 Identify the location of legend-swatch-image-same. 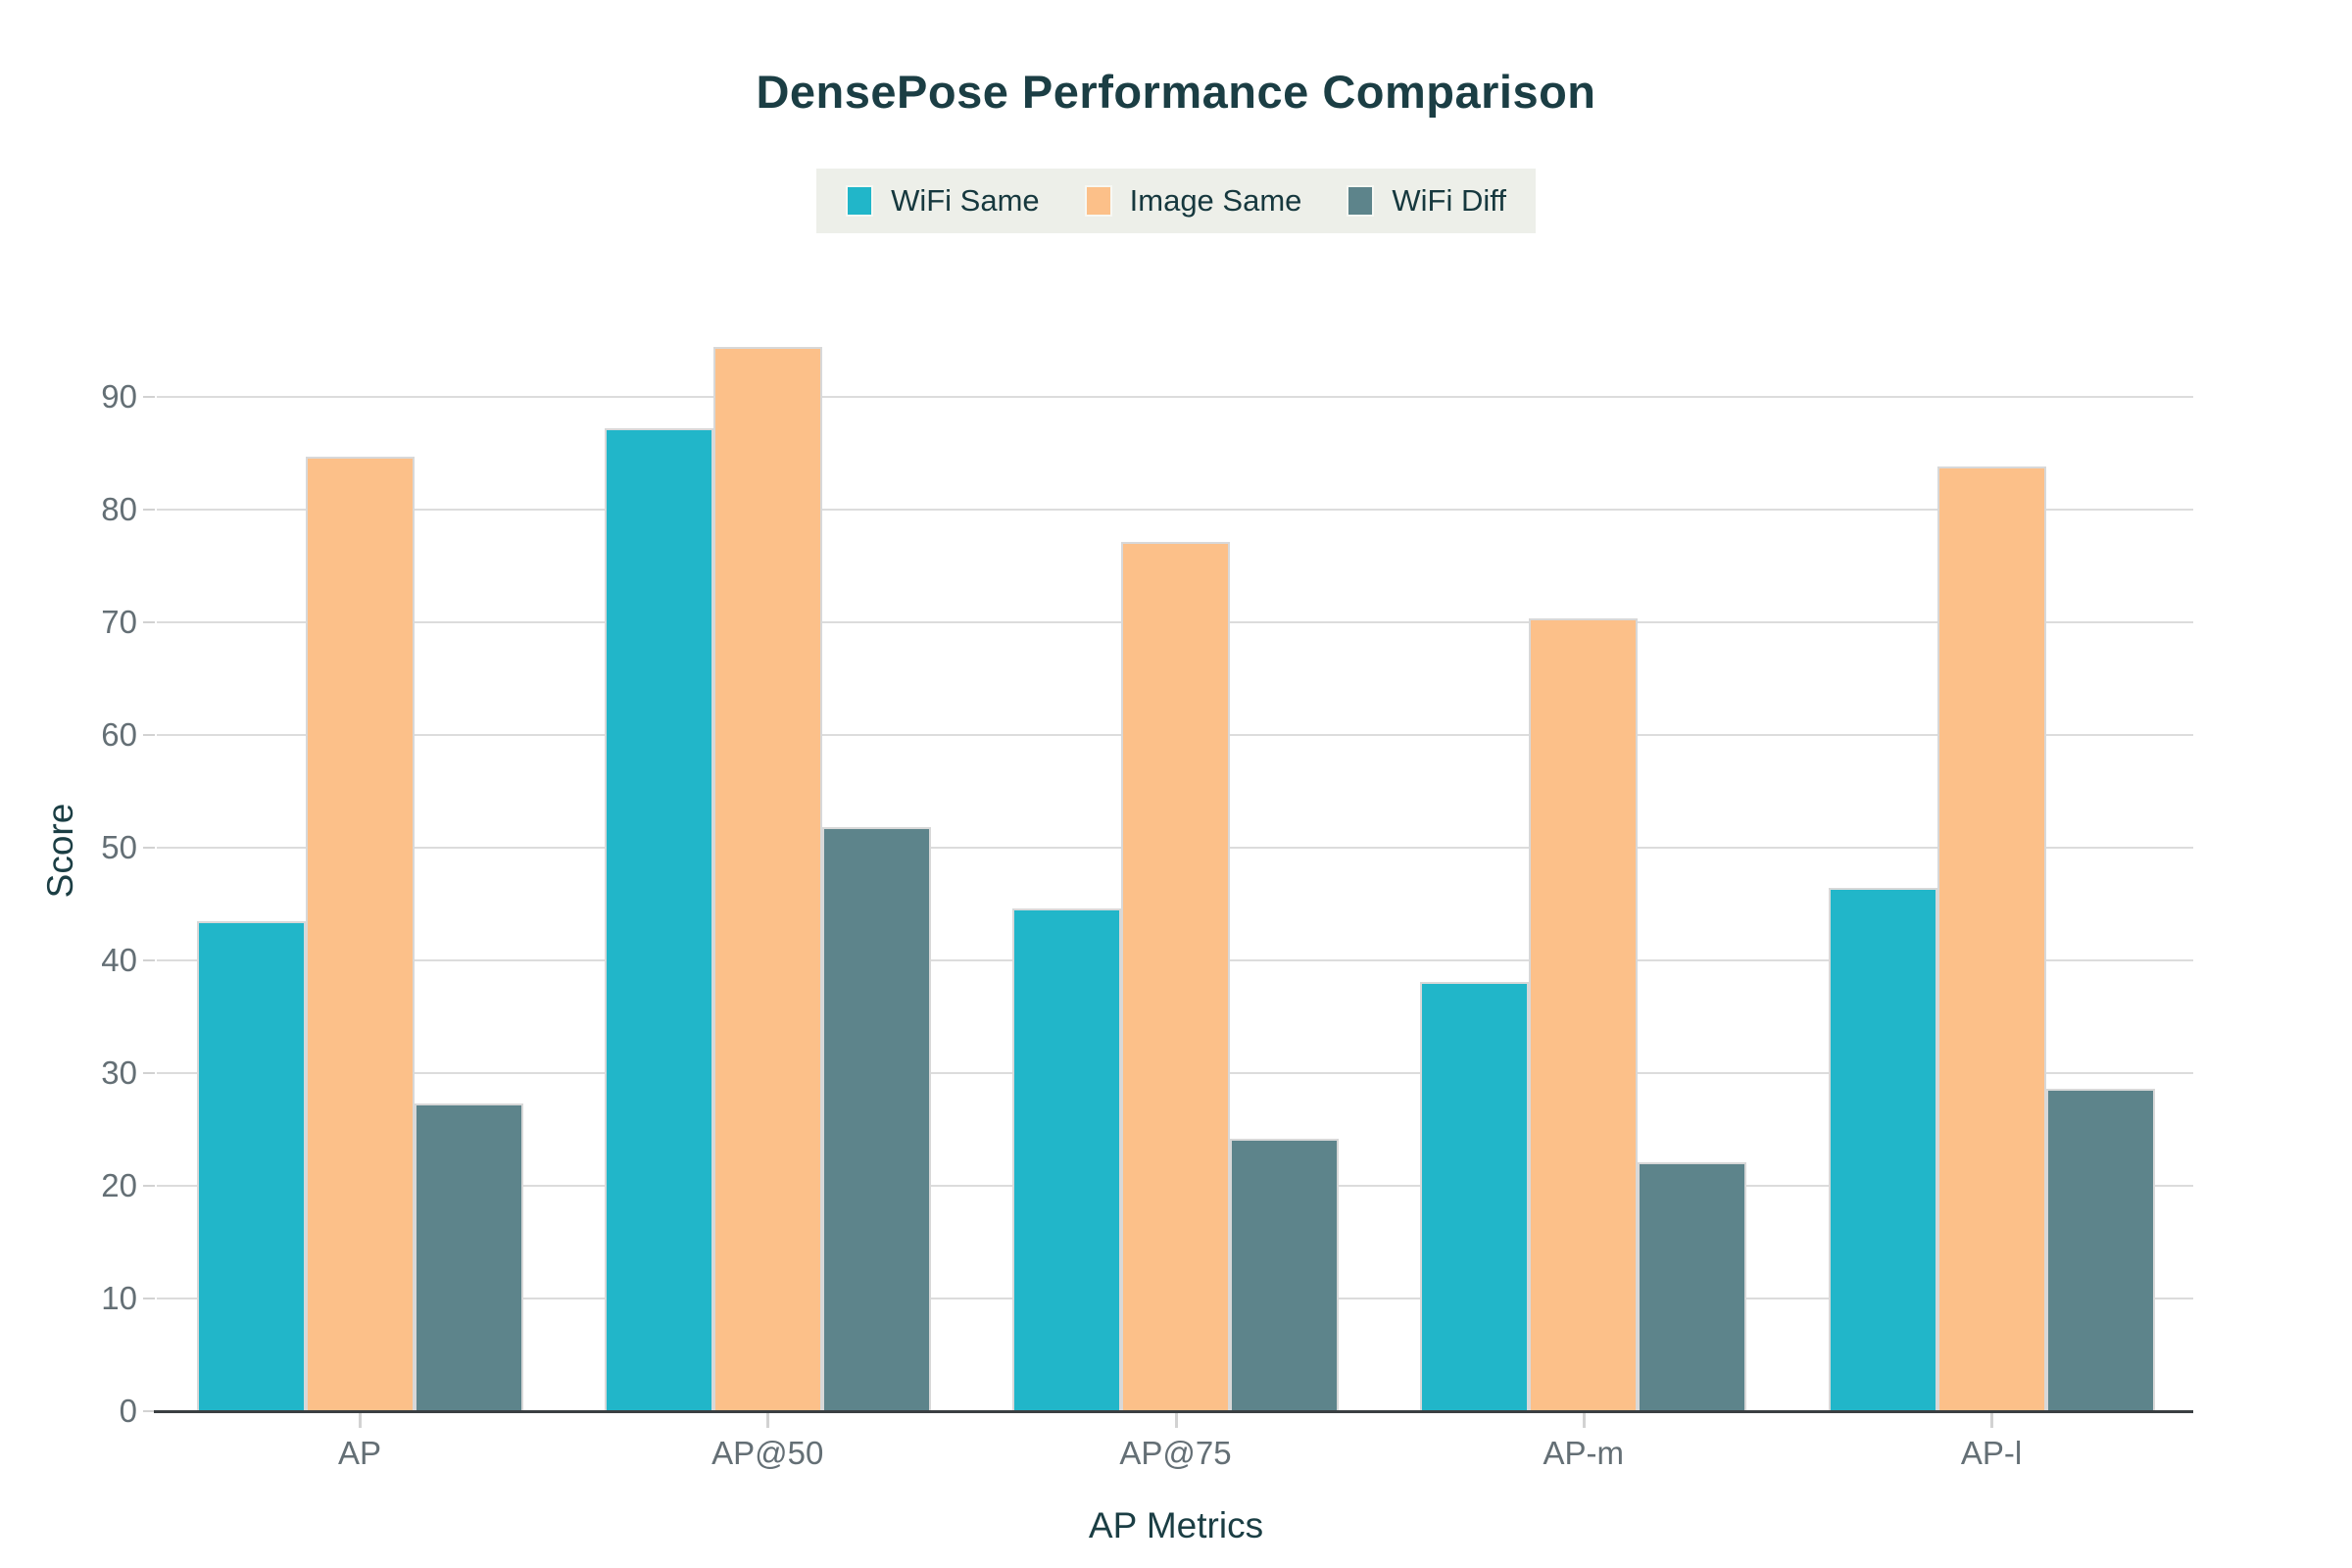
(1098, 201).